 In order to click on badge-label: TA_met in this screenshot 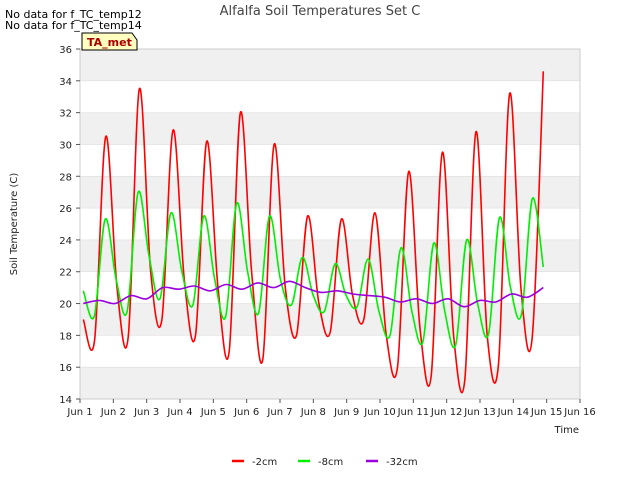, I will do `click(109, 42)`.